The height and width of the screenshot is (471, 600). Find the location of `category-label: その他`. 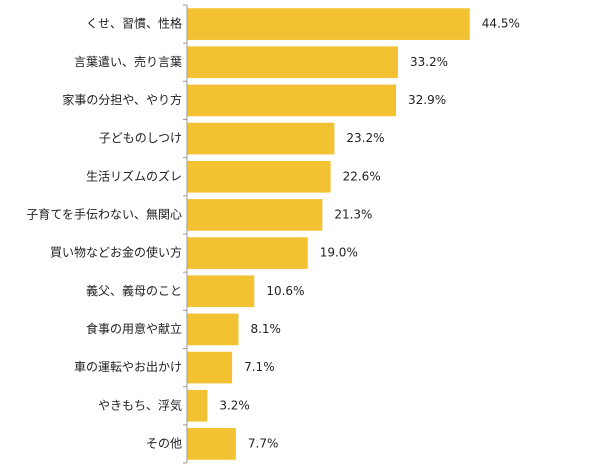

category-label: その他 is located at coordinates (164, 443).